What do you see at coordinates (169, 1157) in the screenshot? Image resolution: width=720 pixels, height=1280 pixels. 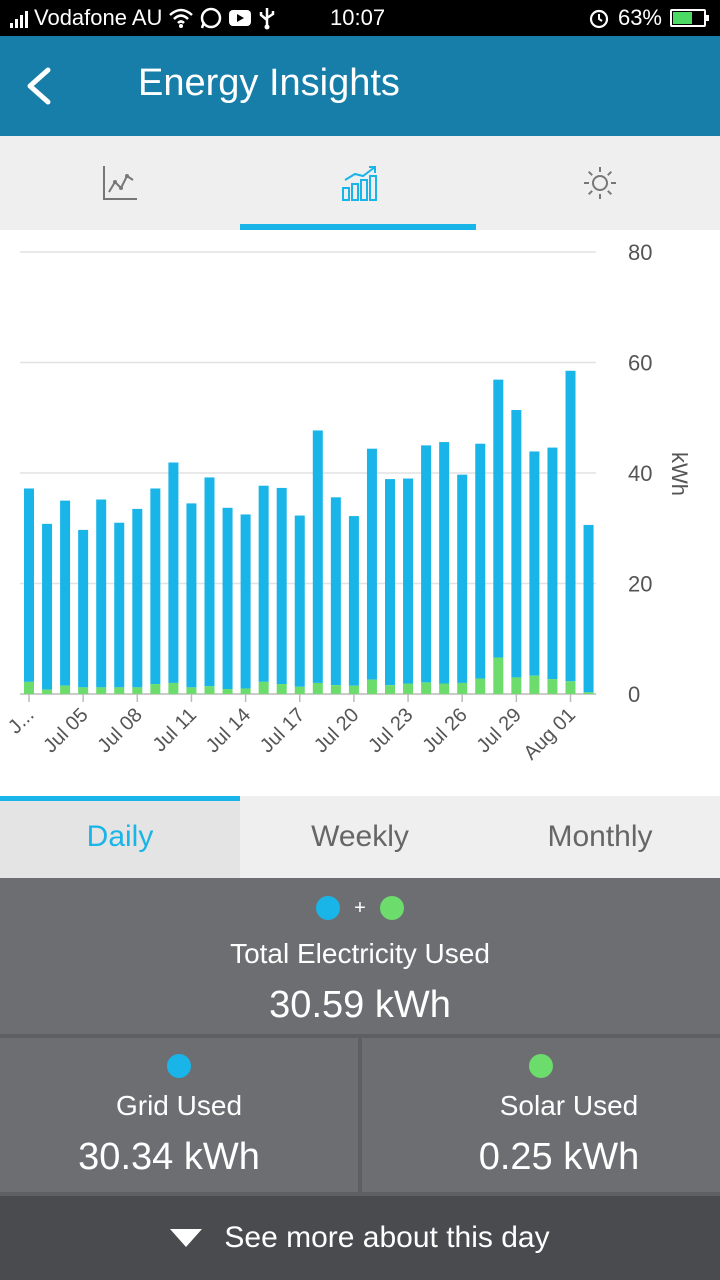 I see `grid-value: 30.34 kWh` at bounding box center [169, 1157].